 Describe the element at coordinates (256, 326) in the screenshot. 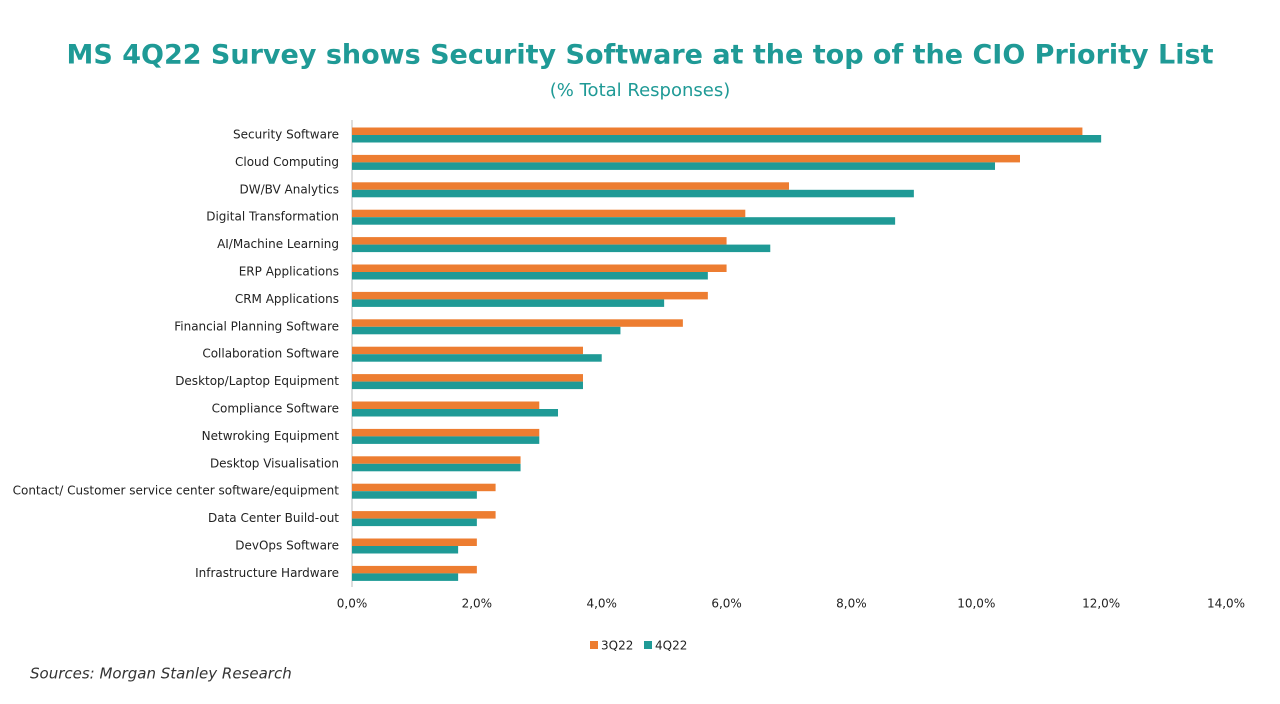

I see `y-tick-label: Financial Planning Software` at that location.